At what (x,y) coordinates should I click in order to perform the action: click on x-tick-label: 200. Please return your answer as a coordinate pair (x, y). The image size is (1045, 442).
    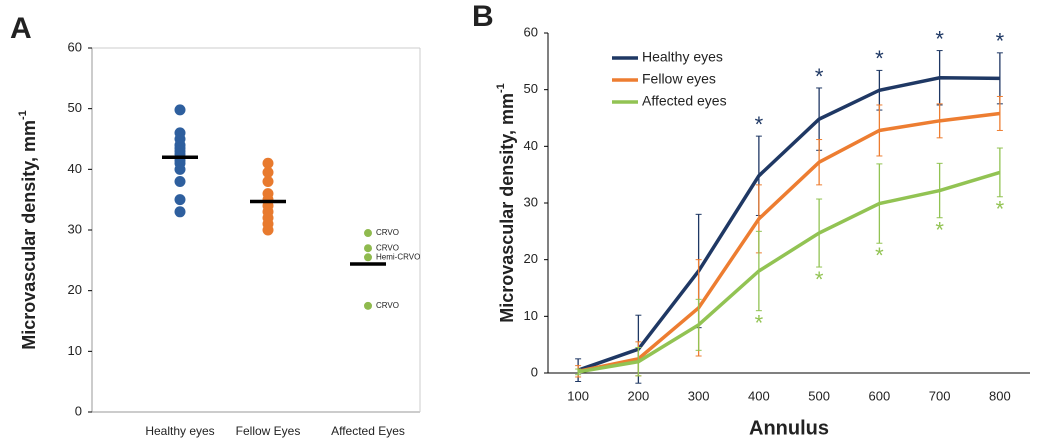
    Looking at the image, I should click on (639, 395).